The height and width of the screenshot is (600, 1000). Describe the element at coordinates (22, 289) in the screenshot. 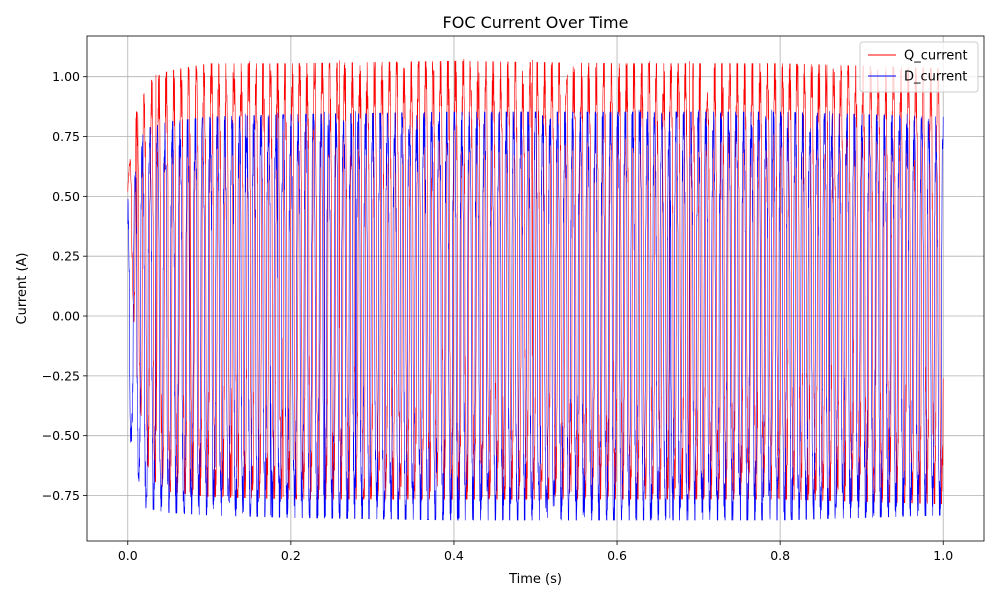

I see `y-axis-label: Current (A)` at that location.